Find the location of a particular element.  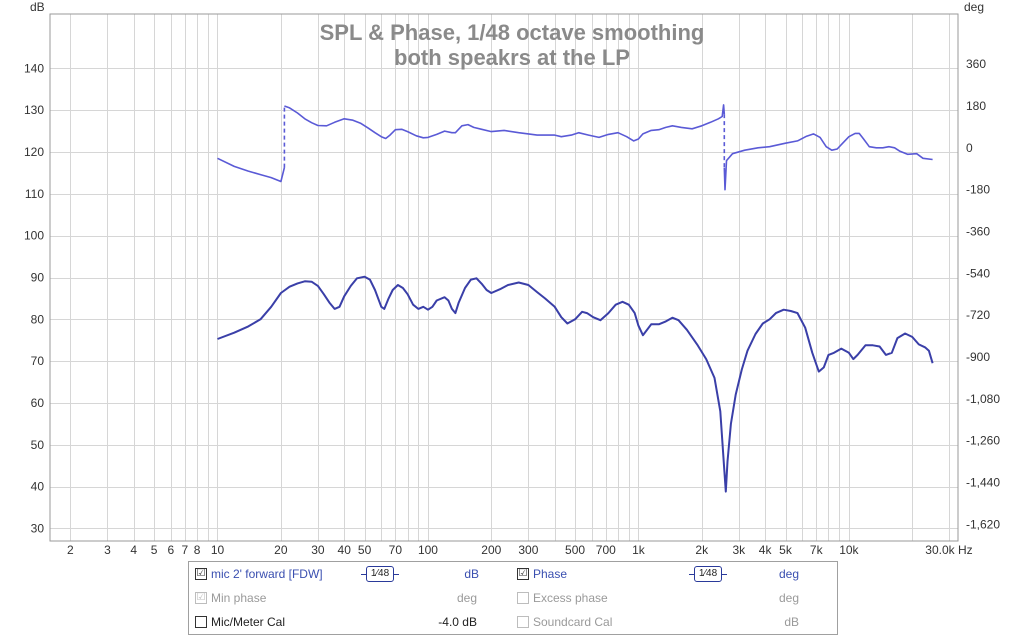

legend-row-minphase: ☑ Min phase deg Excess phase deg is located at coordinates (513, 598).